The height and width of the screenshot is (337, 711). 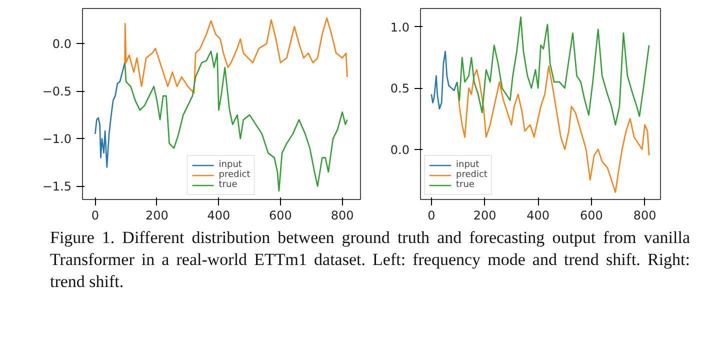 I want to click on y-tick-label: 1.0, so click(x=400, y=27).